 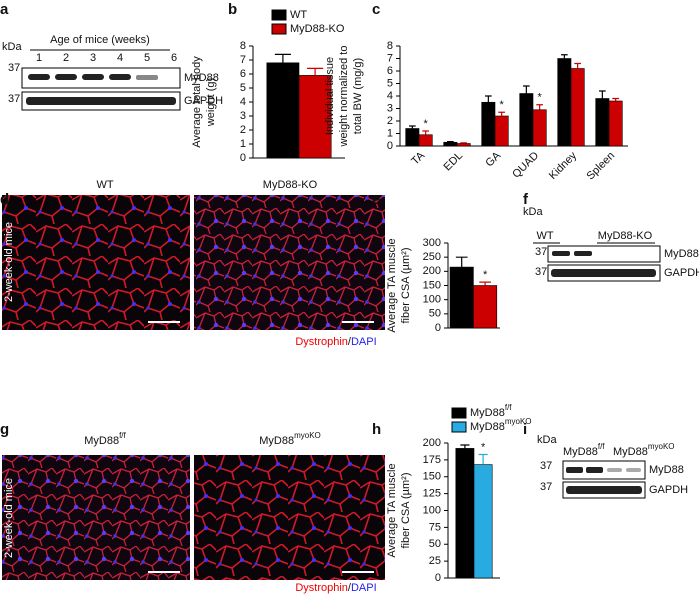 What do you see at coordinates (147, 58) in the screenshot?
I see `lane-label: 5` at bounding box center [147, 58].